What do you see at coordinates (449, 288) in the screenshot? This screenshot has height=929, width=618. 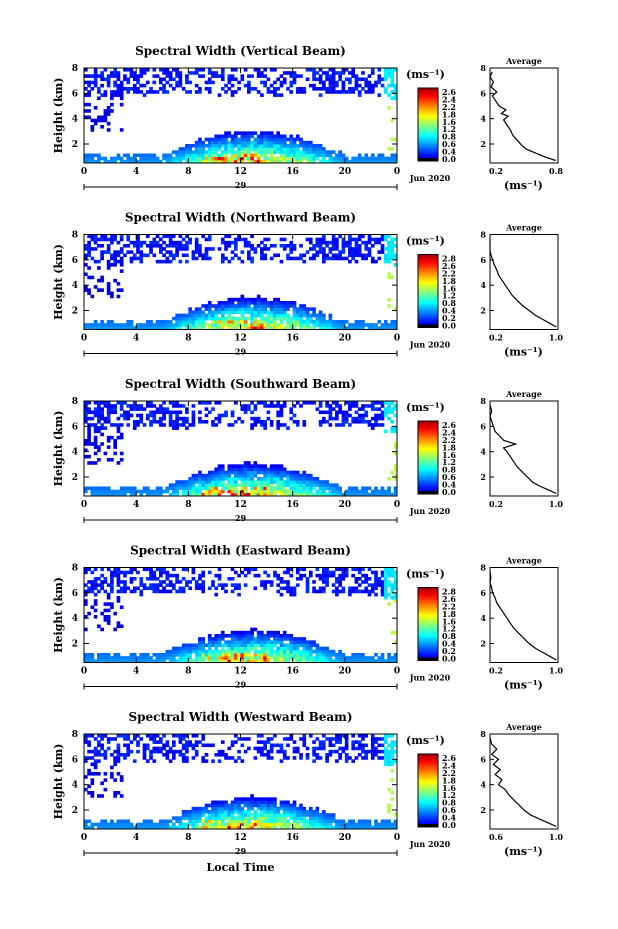 I see `colorbar-tick-label: 1.6` at bounding box center [449, 288].